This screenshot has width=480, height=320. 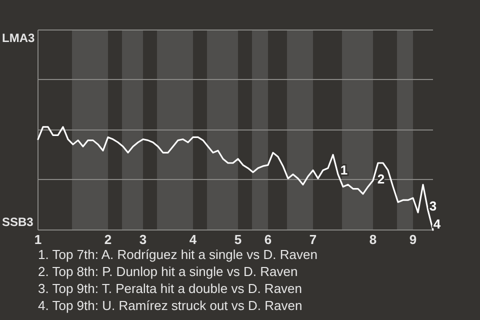 What do you see at coordinates (381, 179) in the screenshot?
I see `annotation: 2` at bounding box center [381, 179].